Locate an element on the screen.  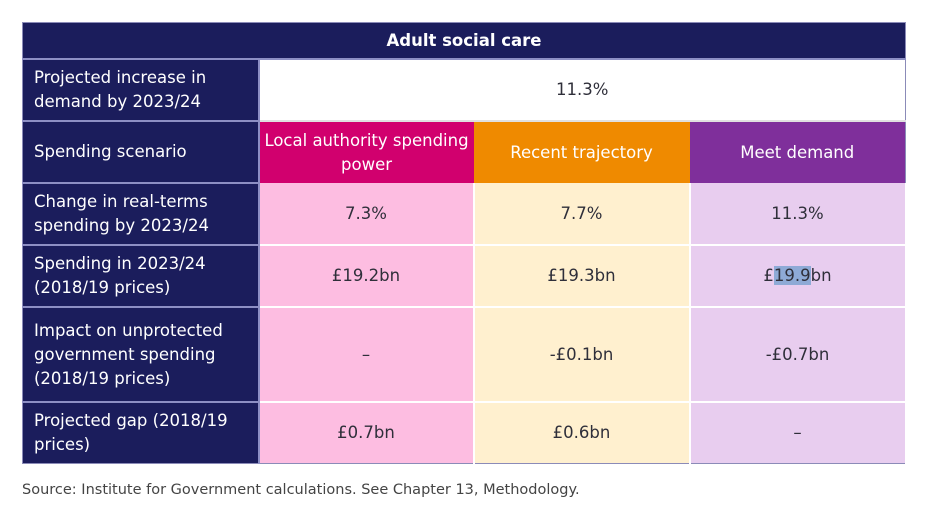
table-cell: £19.2bn is located at coordinates (366, 276).